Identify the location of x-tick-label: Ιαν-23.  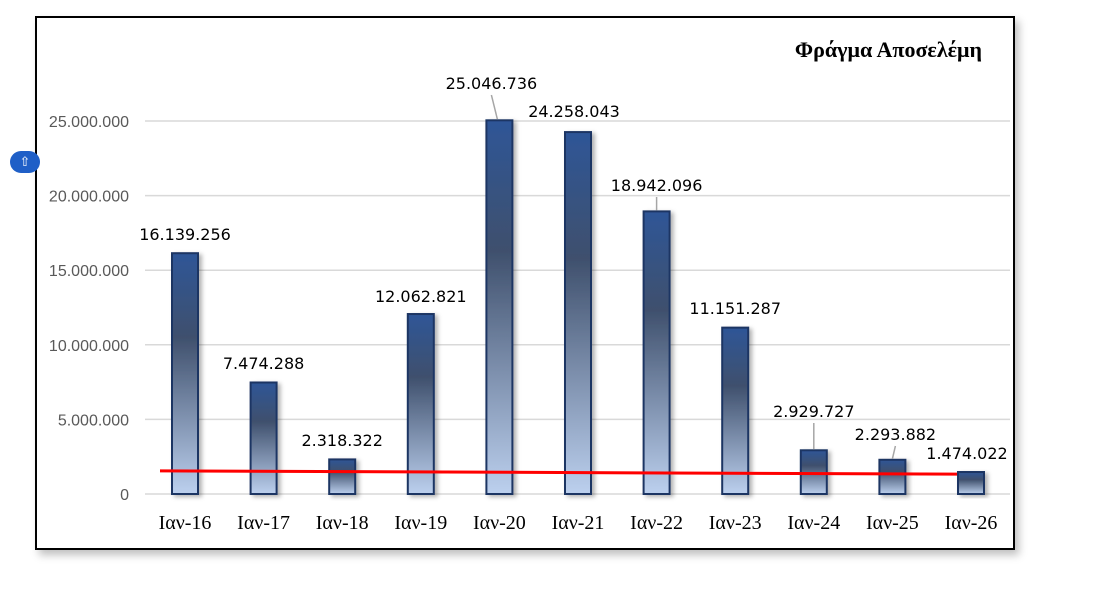
(735, 523).